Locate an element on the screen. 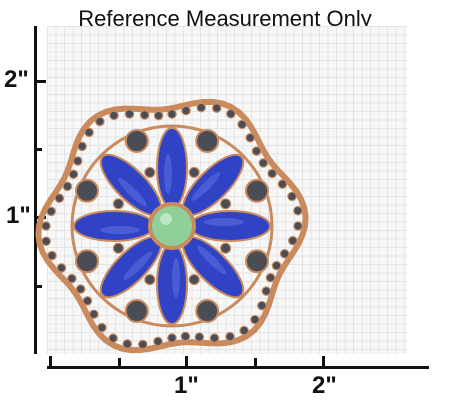 This screenshot has width=450, height=400. x-tick-0in is located at coordinates (50, 362).